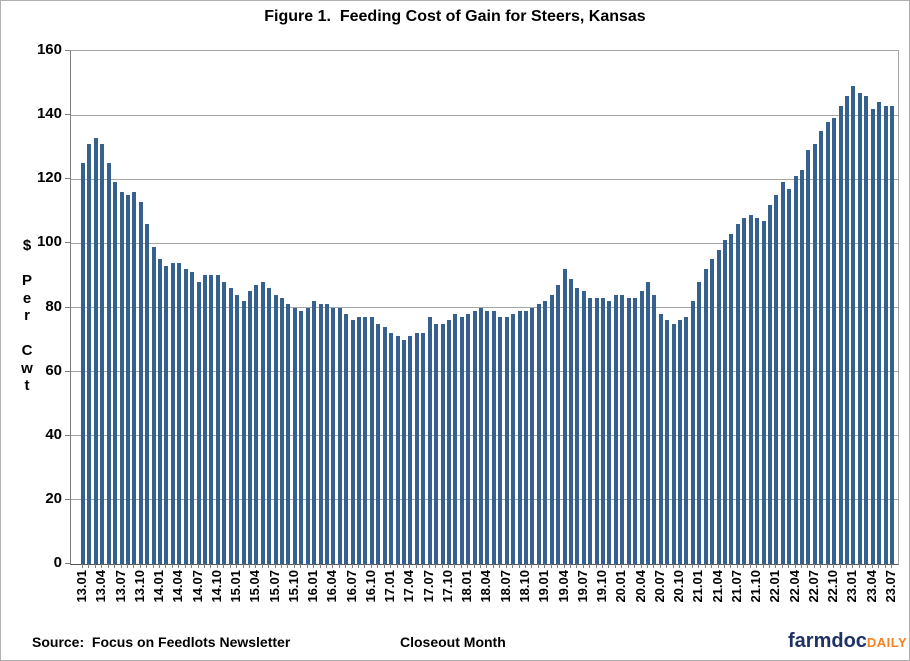 This screenshot has height=661, width=910. I want to click on x-tick-label-text: 13.07, so click(120, 586).